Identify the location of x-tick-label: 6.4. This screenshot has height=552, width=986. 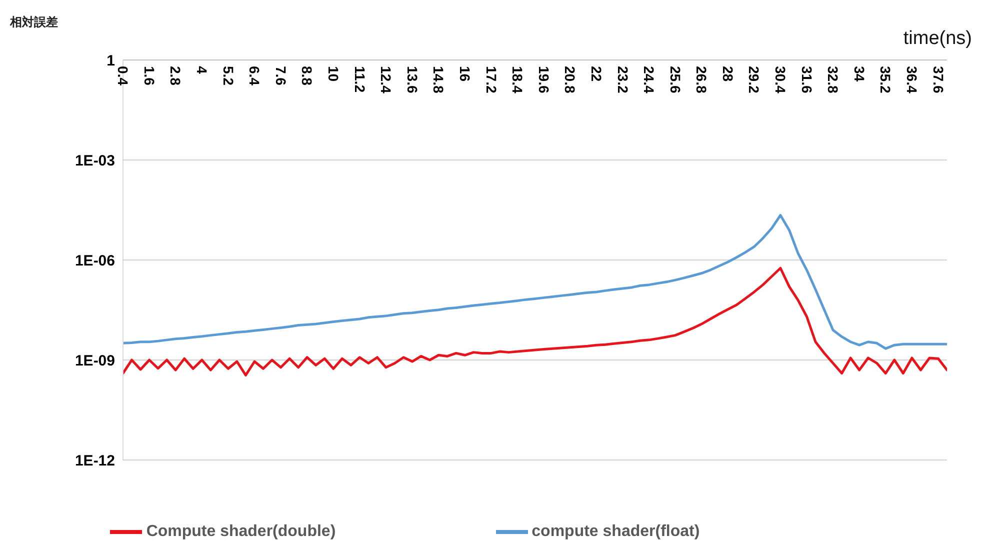
(254, 76).